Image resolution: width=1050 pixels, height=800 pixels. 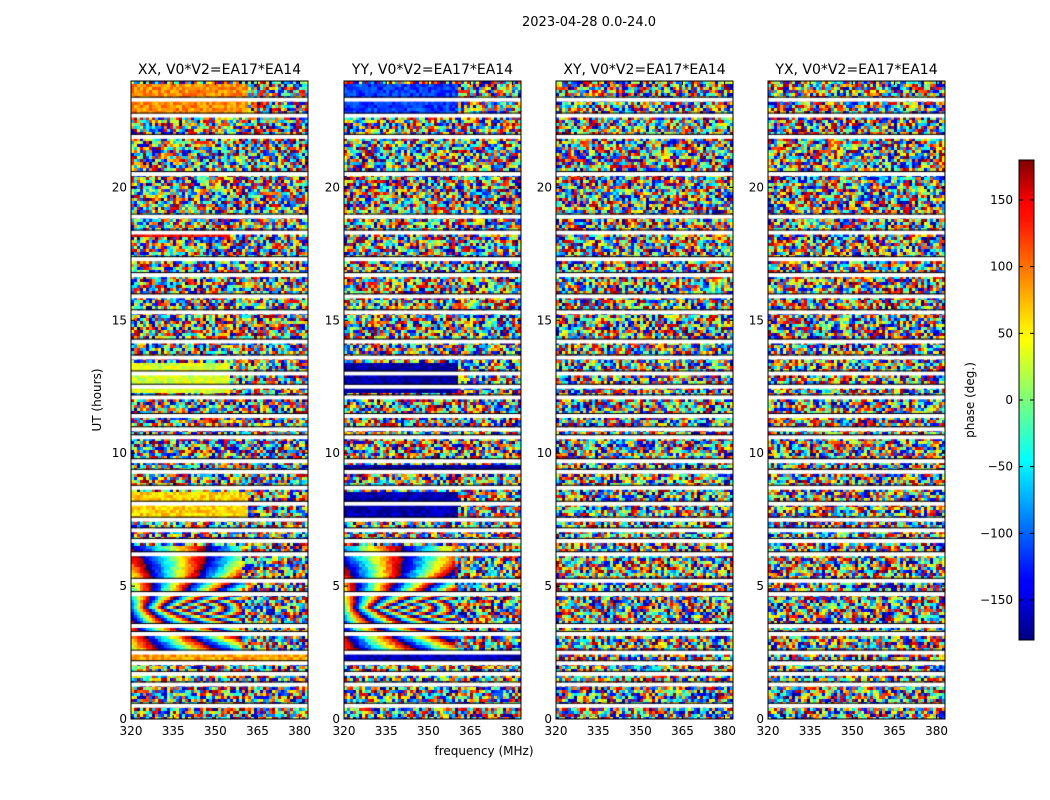 I want to click on colorbar-tick-label: −50, so click(x=1000, y=467).